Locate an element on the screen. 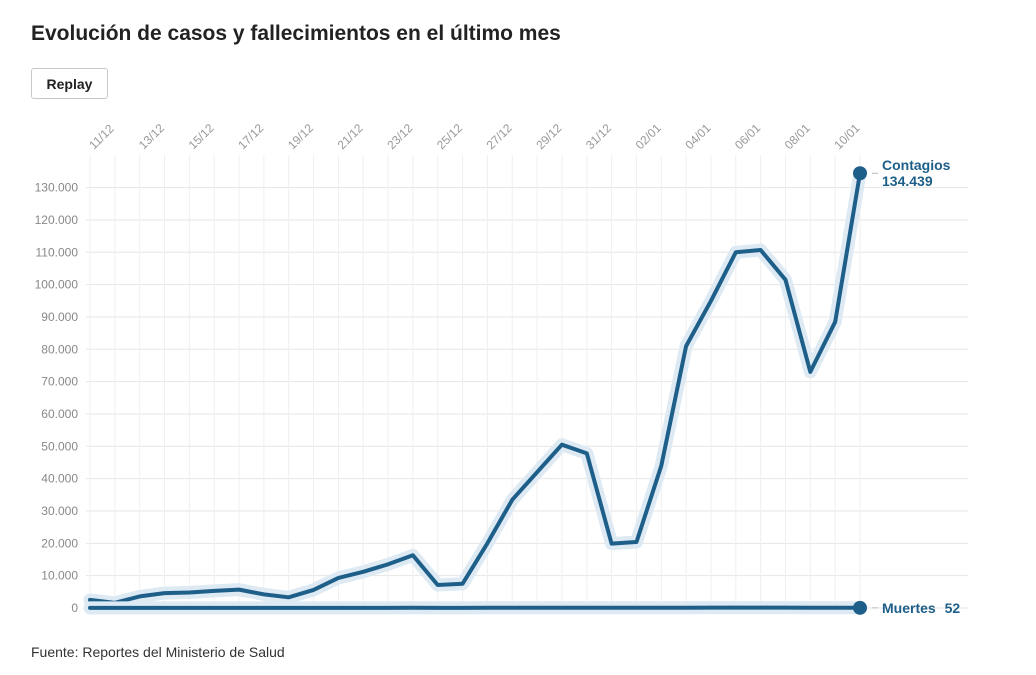 This screenshot has width=1036, height=675. x-tick-label: 15/12 is located at coordinates (201, 136).